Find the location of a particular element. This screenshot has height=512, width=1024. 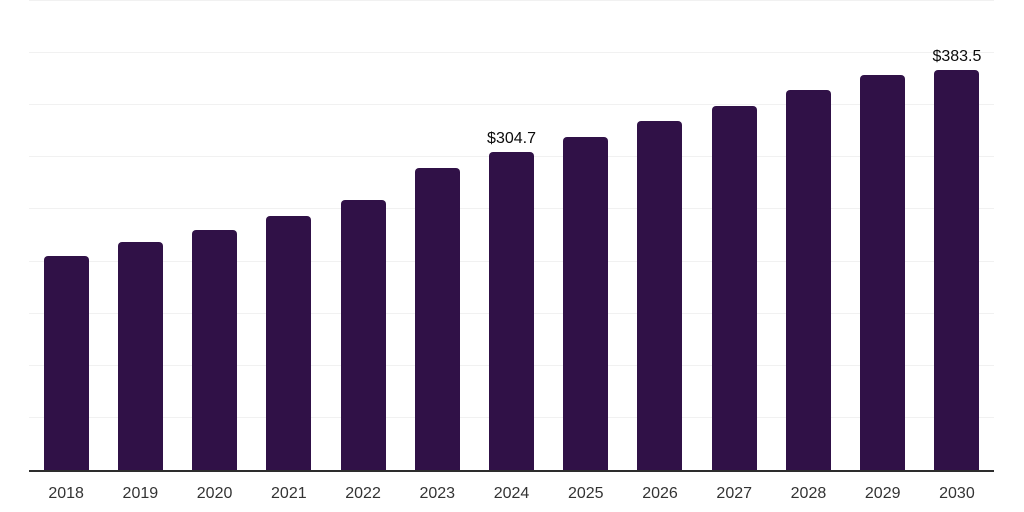

x-tick-2018: 2018 is located at coordinates (66, 493).